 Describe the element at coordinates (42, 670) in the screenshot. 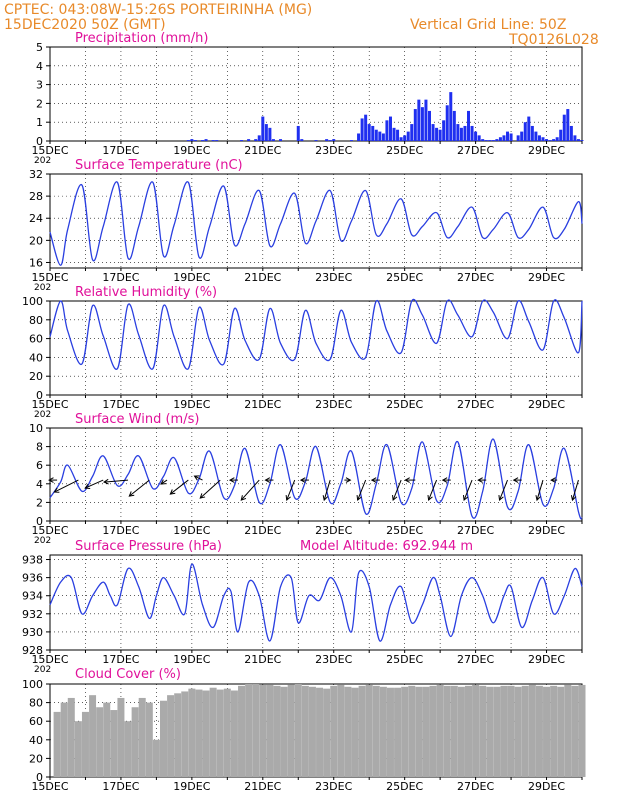

I see `year-label: 202` at that location.